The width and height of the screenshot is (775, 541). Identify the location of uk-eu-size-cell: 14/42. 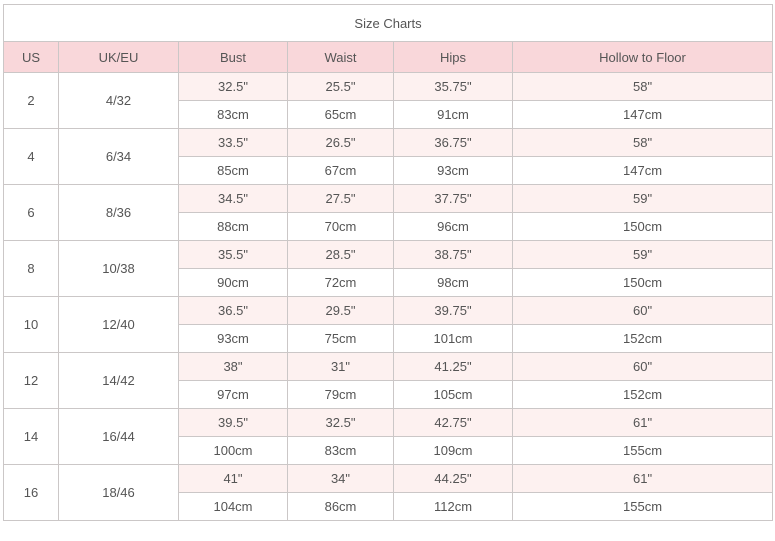
(118, 380).